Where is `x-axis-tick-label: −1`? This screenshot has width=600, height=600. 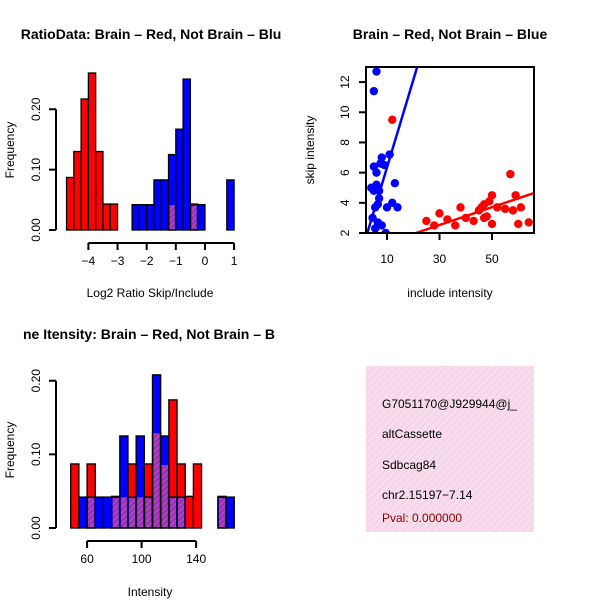 x-axis-tick-label: −1 is located at coordinates (176, 261).